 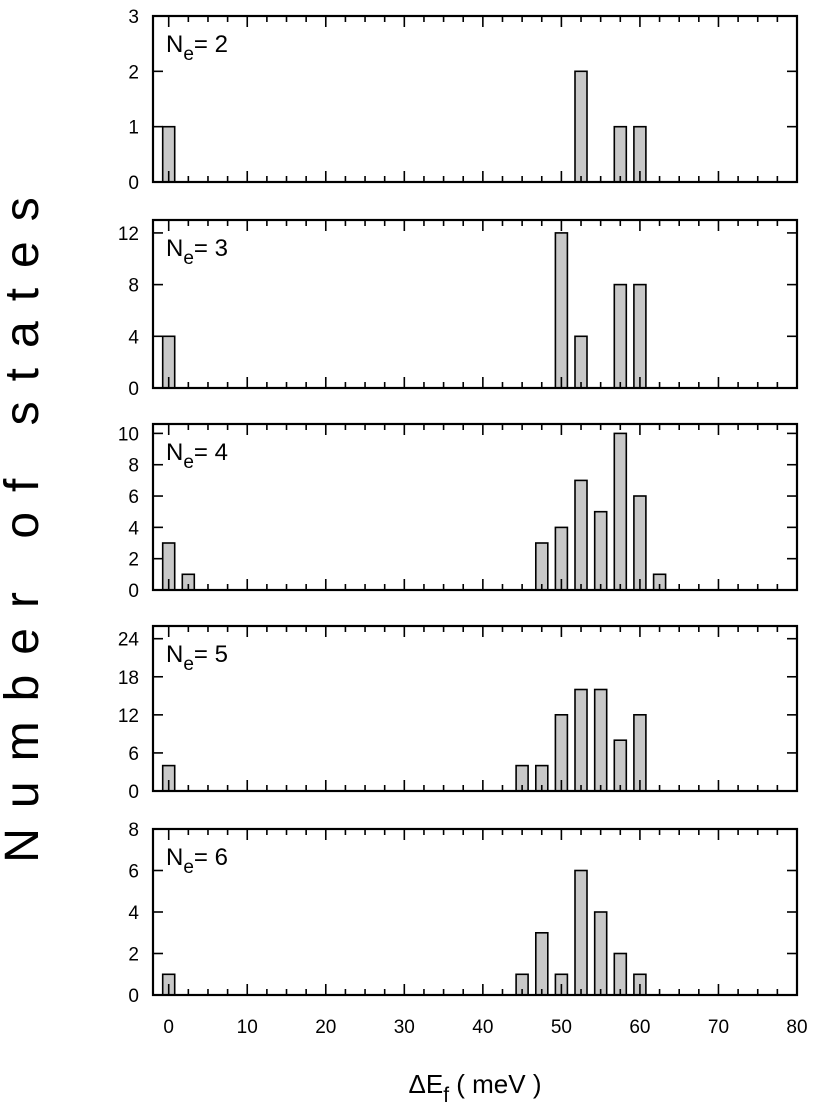 What do you see at coordinates (561, 1027) in the screenshot?
I see `x-tick-label: 50` at bounding box center [561, 1027].